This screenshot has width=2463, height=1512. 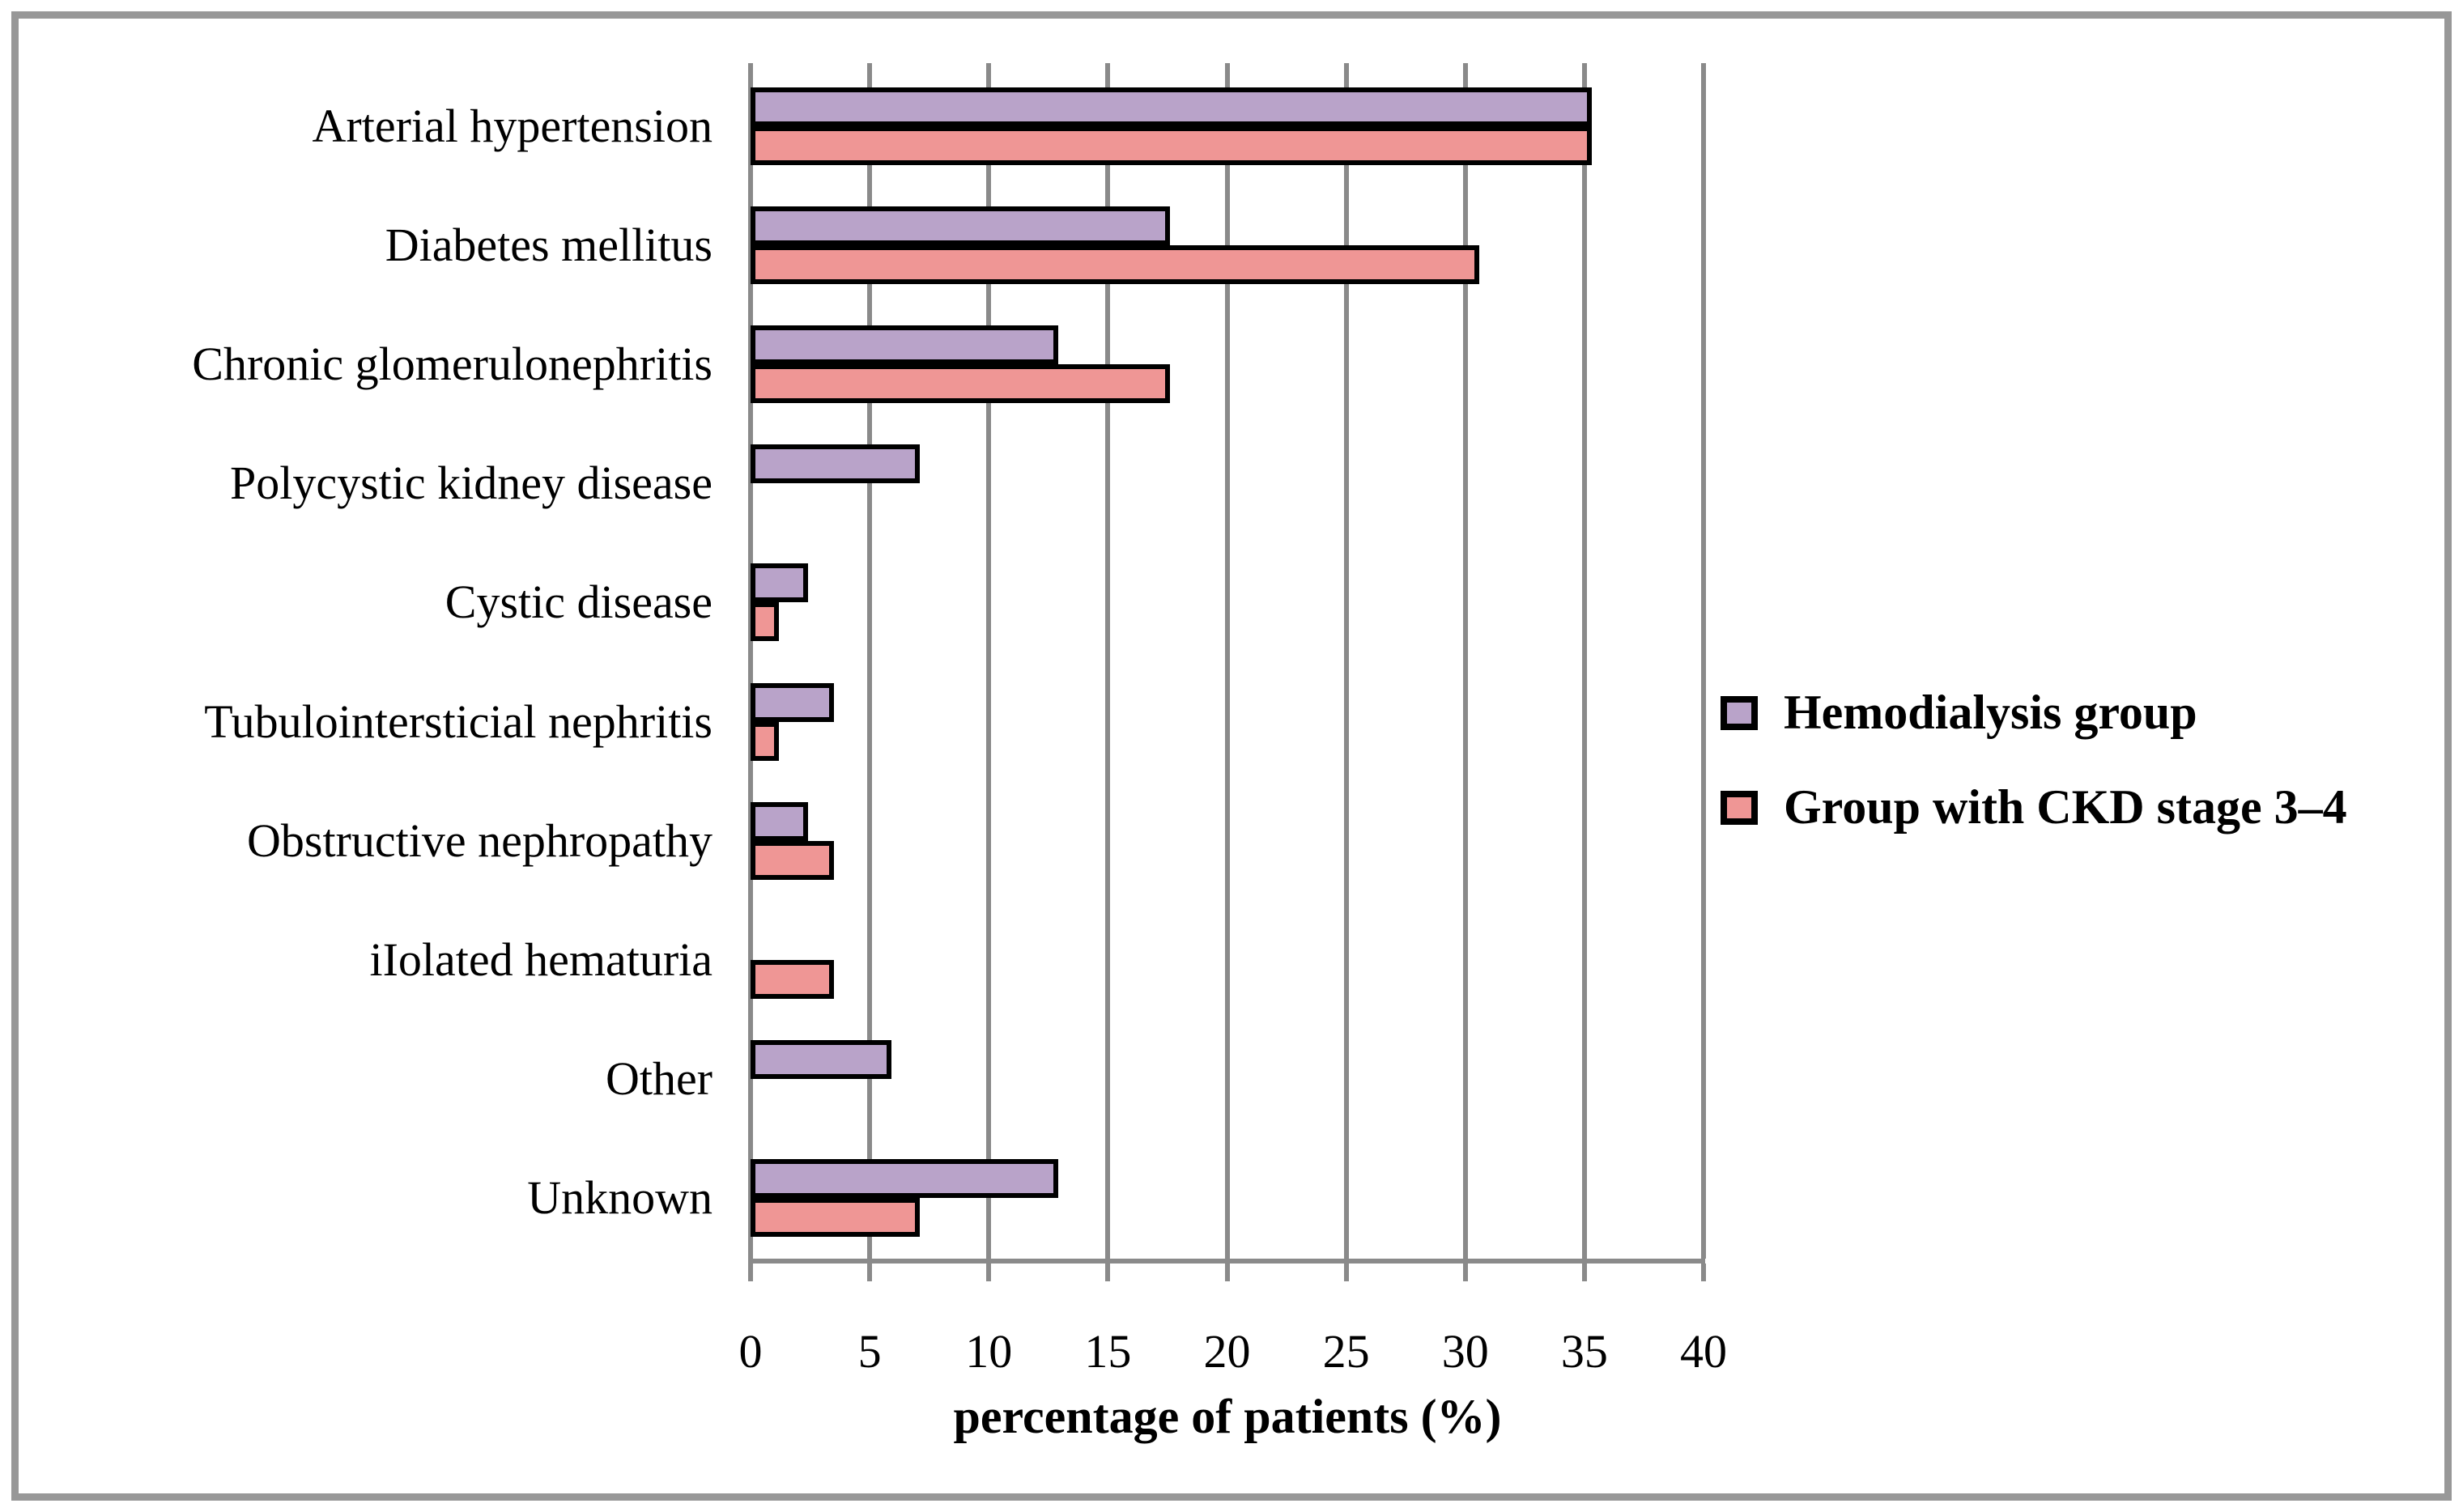 What do you see at coordinates (1704, 1351) in the screenshot?
I see `x-tick-label-40: 40` at bounding box center [1704, 1351].